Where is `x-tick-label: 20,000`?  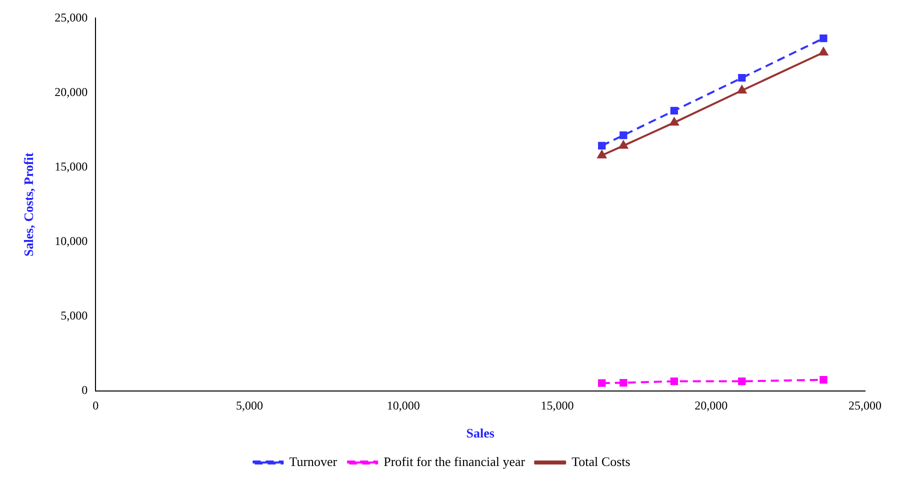
x-tick-label: 20,000 is located at coordinates (711, 405).